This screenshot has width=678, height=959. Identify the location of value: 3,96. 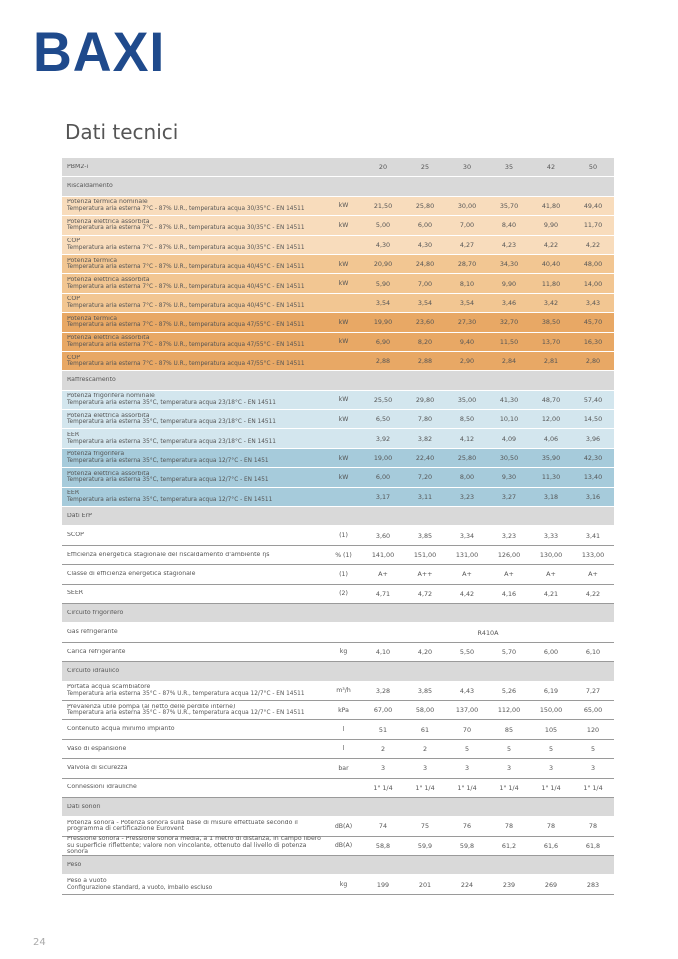
(593, 438).